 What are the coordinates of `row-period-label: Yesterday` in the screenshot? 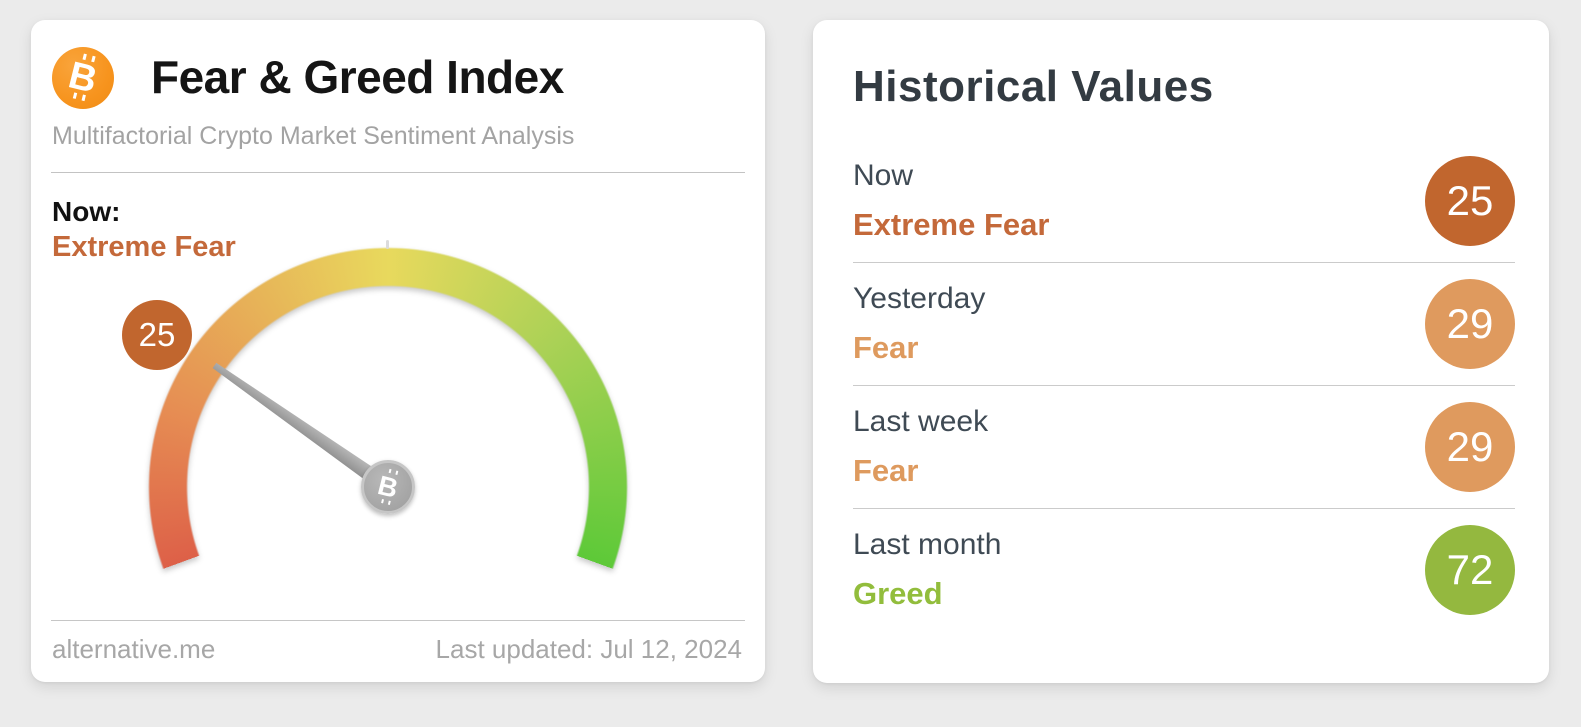 It's located at (919, 298).